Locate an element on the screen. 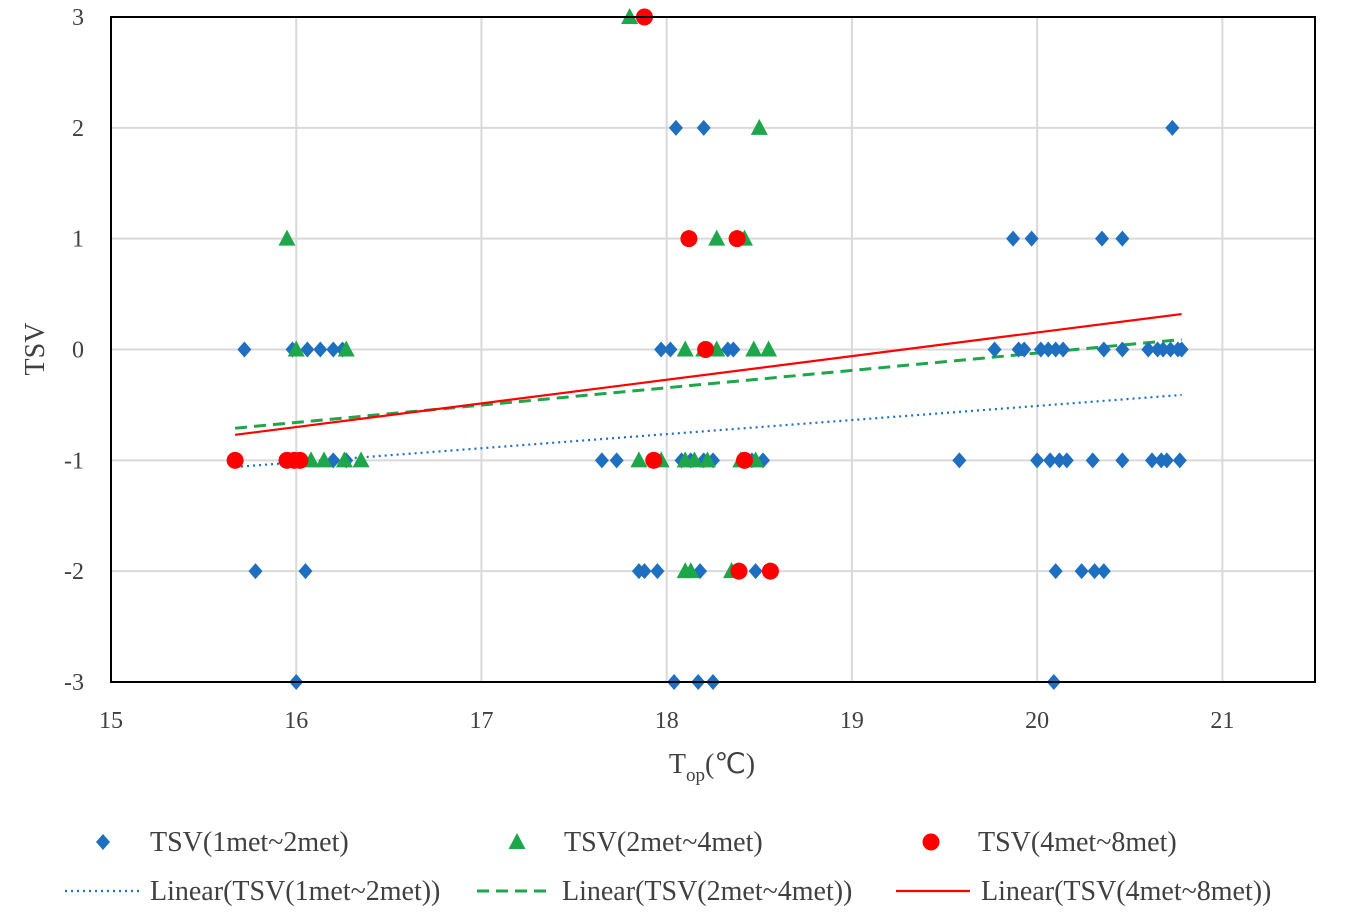  y-tick-label: -3 is located at coordinates (74, 683).